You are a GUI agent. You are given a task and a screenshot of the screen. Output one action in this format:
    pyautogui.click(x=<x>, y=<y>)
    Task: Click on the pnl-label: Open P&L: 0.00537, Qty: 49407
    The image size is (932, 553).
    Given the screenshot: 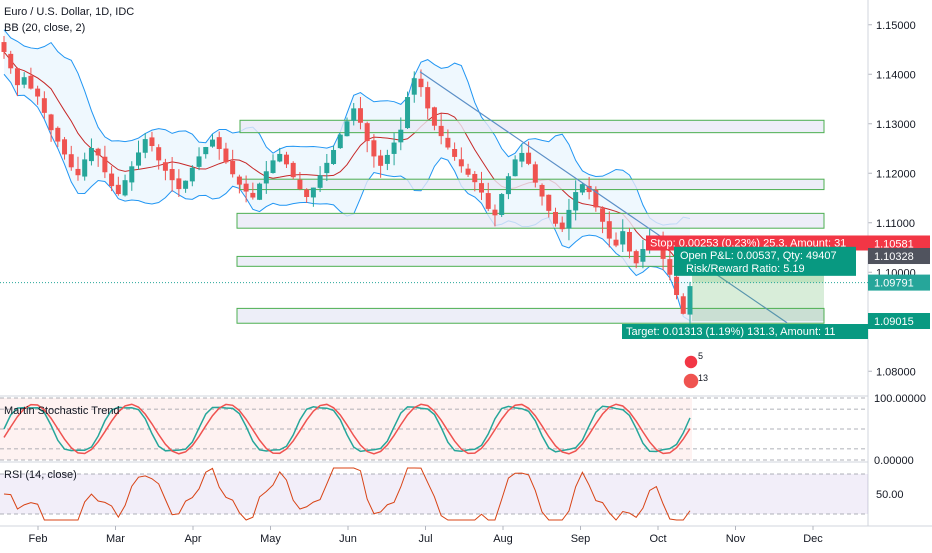 What is the action you would take?
    pyautogui.click(x=758, y=256)
    